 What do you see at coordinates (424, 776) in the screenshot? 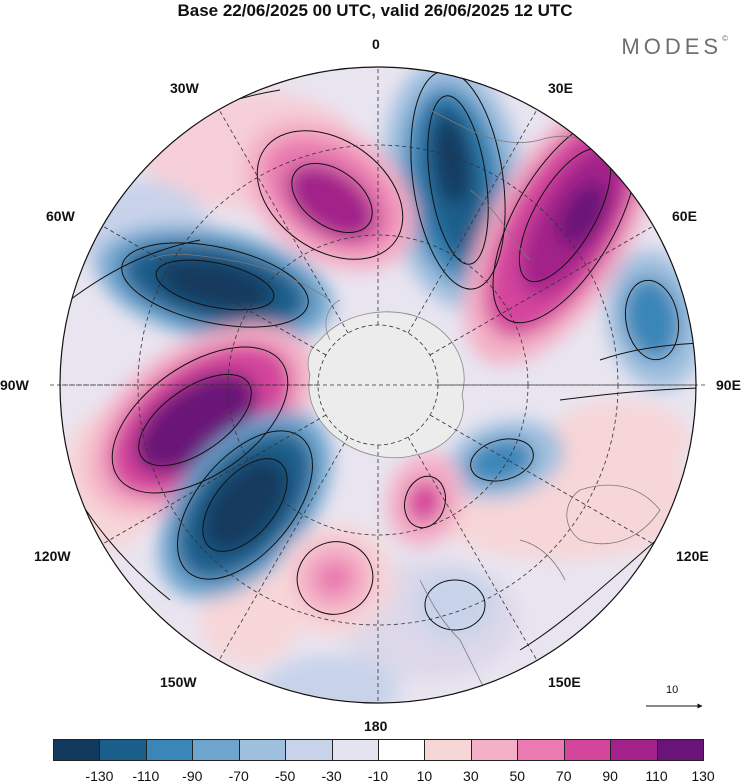
I see `colorbar-tick-label: 10` at bounding box center [424, 776].